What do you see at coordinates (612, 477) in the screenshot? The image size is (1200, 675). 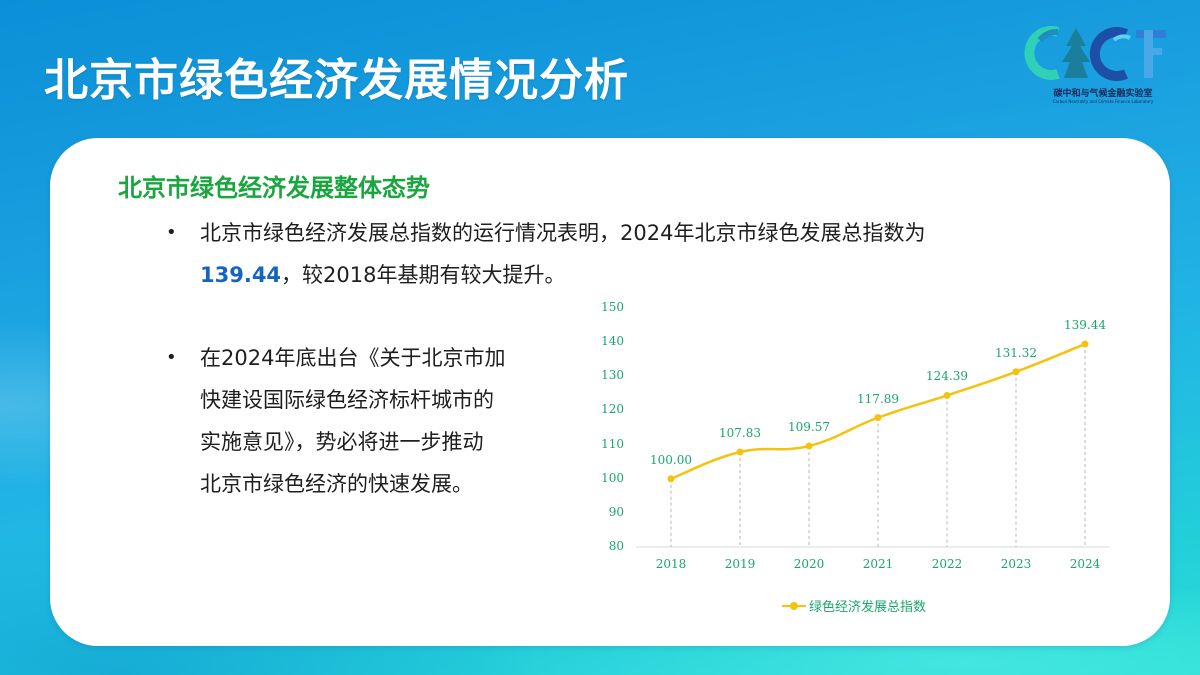 I see `y-tick-label: 100` at bounding box center [612, 477].